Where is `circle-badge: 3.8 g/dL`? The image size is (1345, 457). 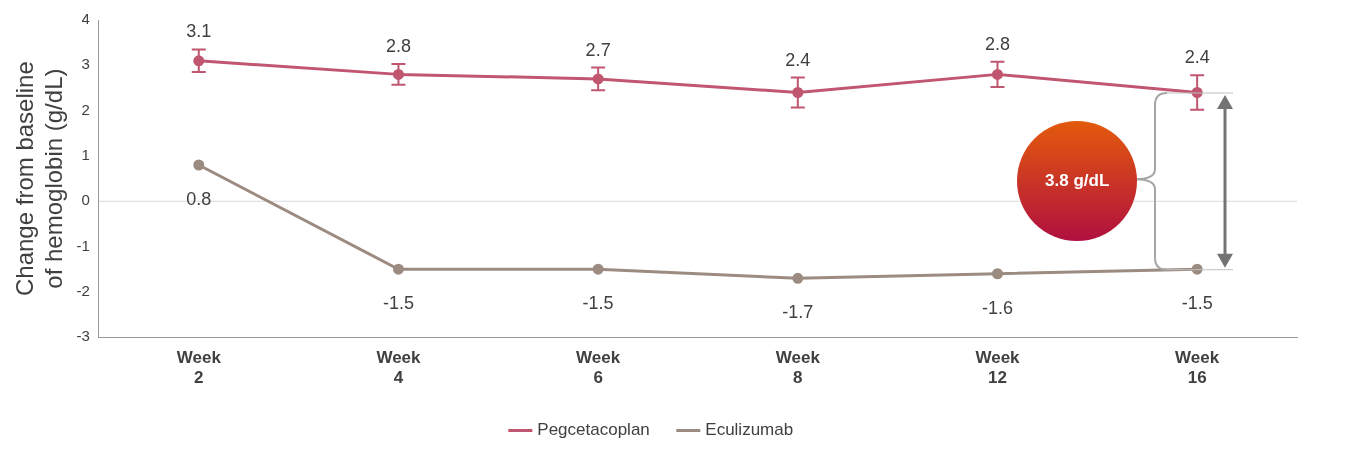 circle-badge: 3.8 g/dL is located at coordinates (1077, 180).